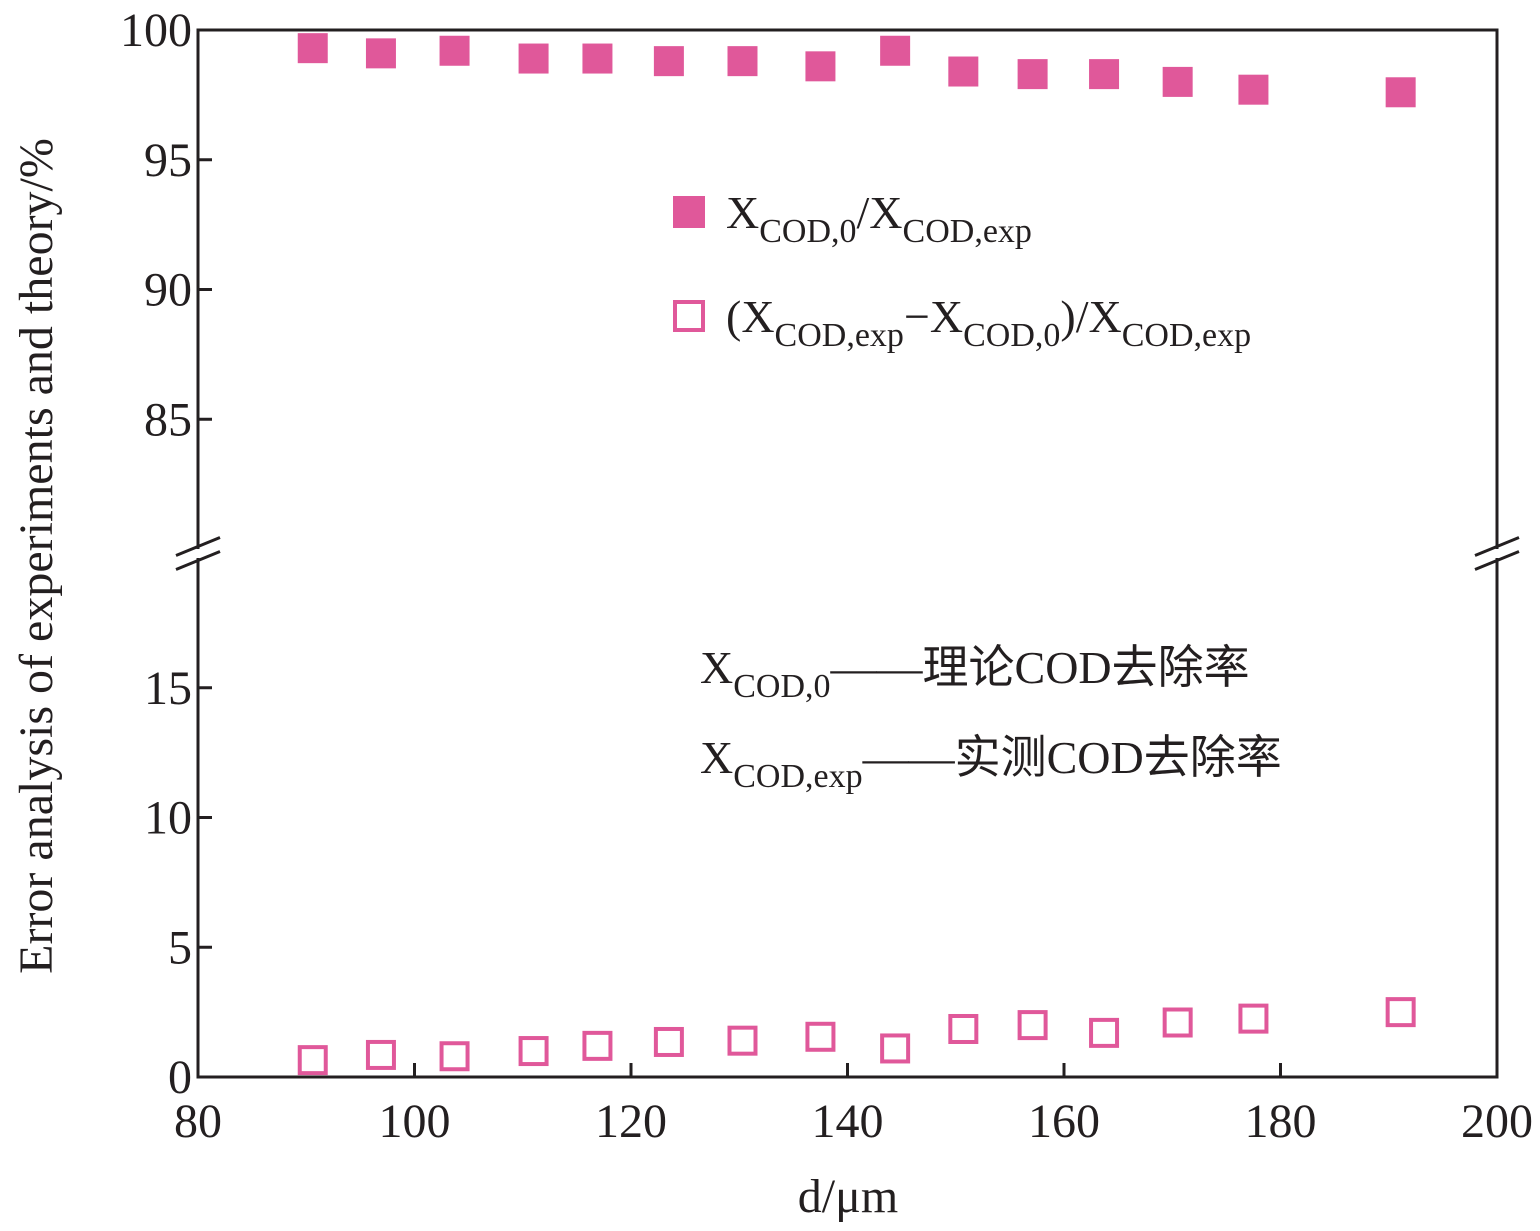 The image size is (1540, 1231). Describe the element at coordinates (168, 818) in the screenshot. I see `y-tick-label: 10` at that location.